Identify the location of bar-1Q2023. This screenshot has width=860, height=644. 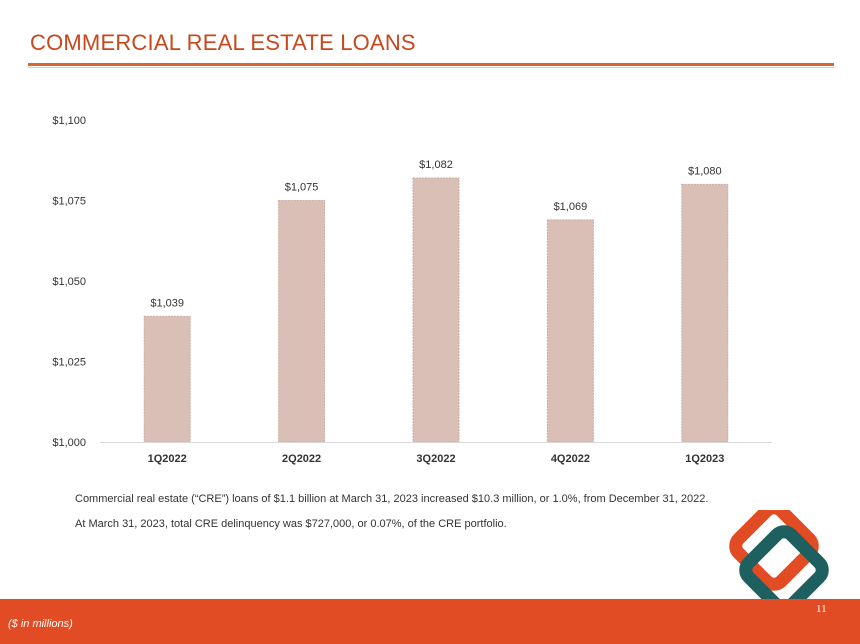
(705, 313).